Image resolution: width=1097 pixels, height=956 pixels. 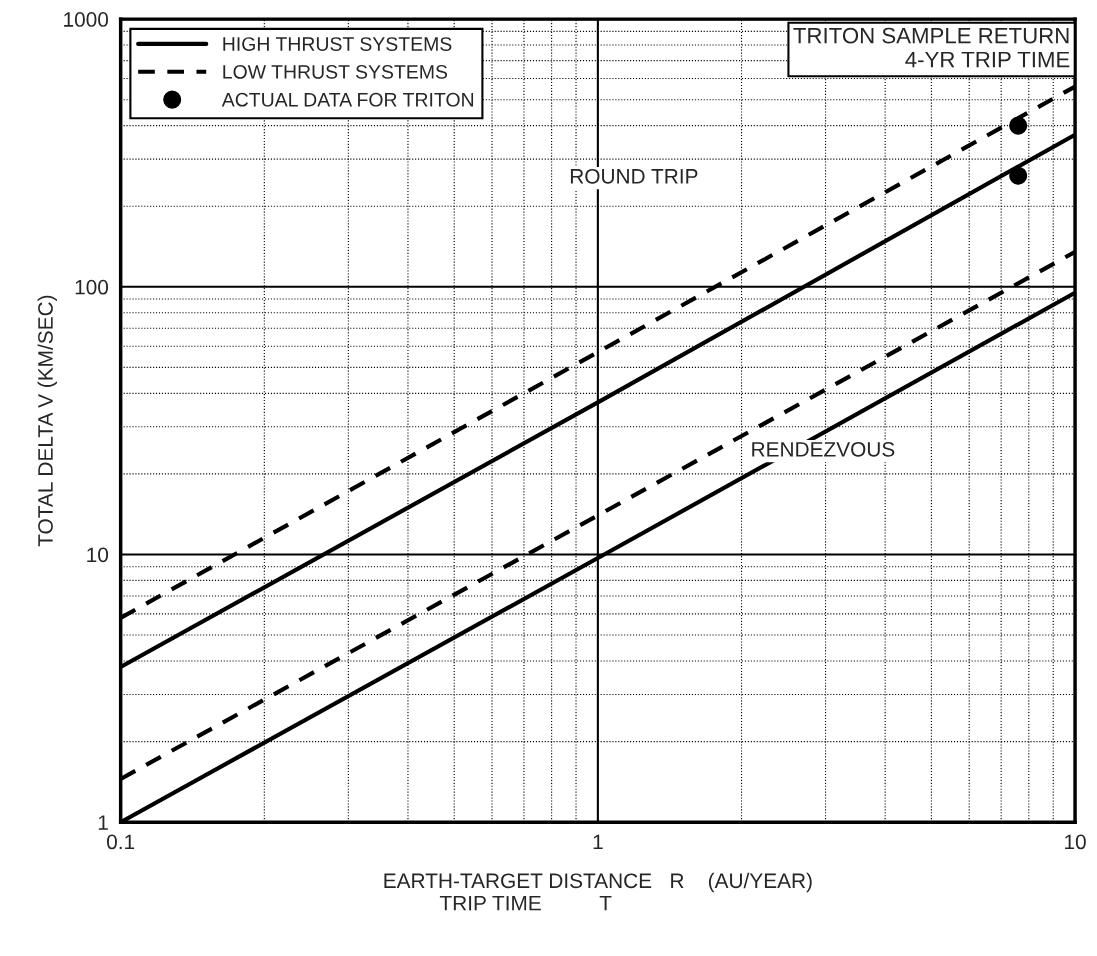 I want to click on x-axis-title: EARTH-TARGET DISTANCE R (AU/YEAR) TRIP TIME T, so click(x=598, y=891).